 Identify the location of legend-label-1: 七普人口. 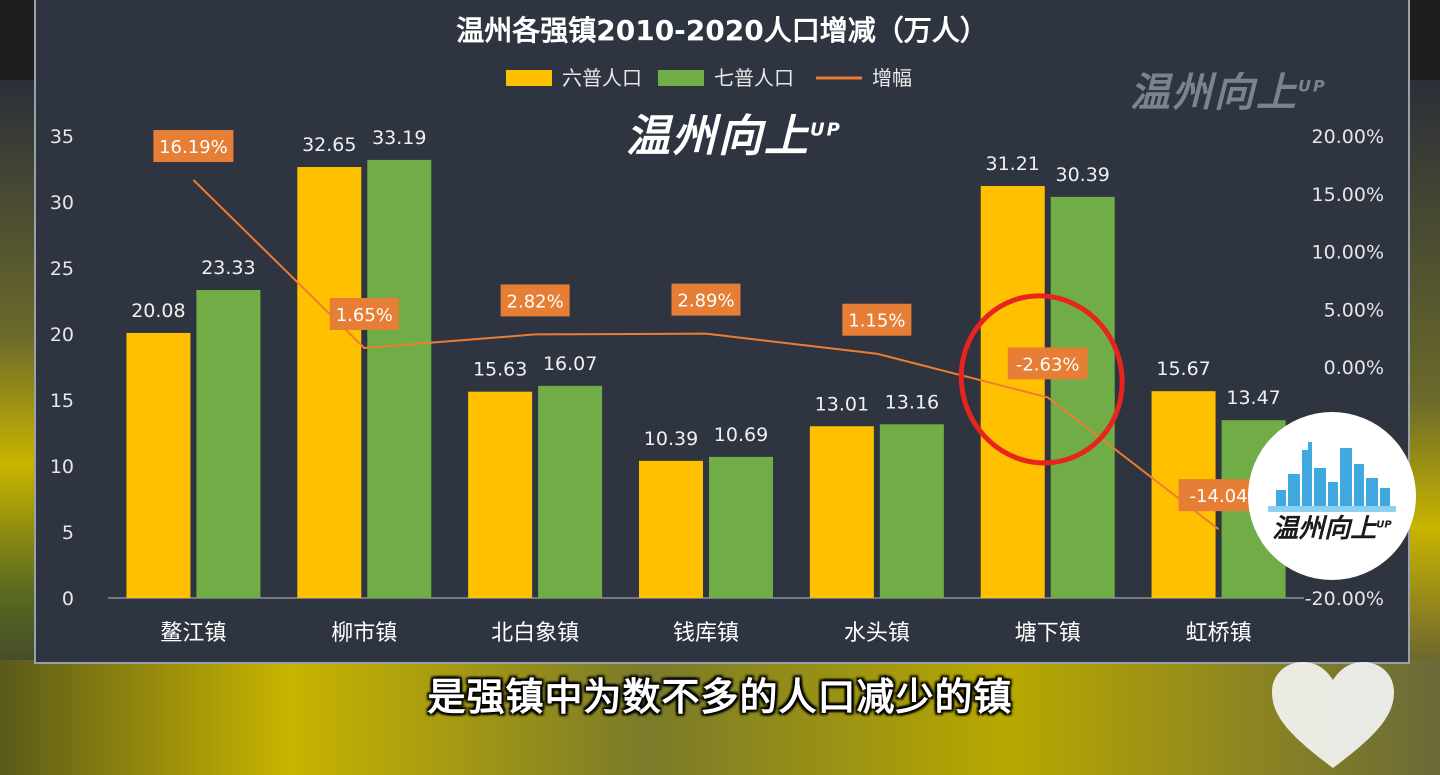
(754, 78).